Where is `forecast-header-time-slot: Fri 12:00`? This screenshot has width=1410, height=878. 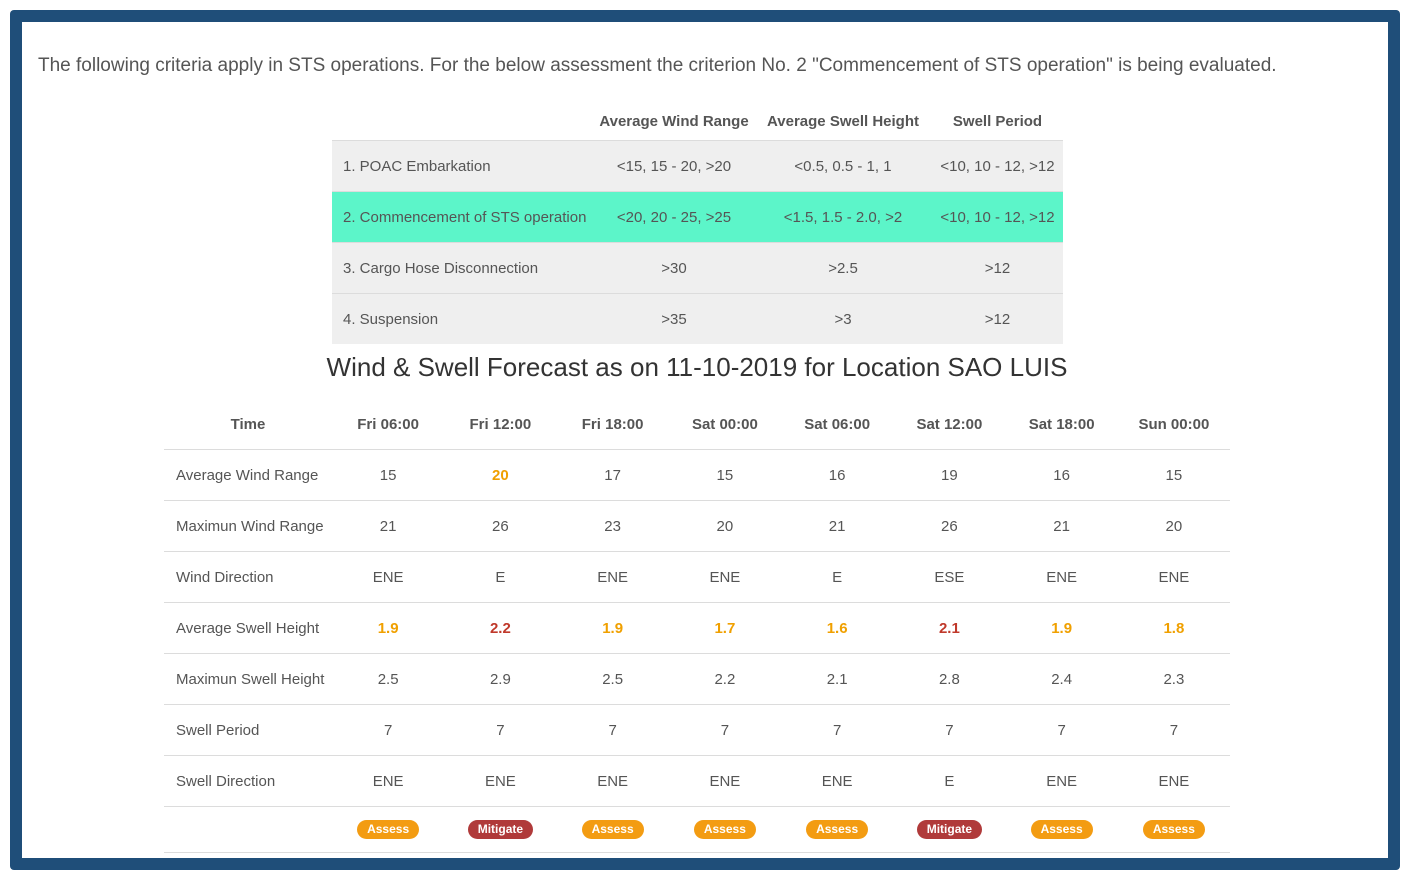 forecast-header-time-slot: Fri 12:00 is located at coordinates (500, 424).